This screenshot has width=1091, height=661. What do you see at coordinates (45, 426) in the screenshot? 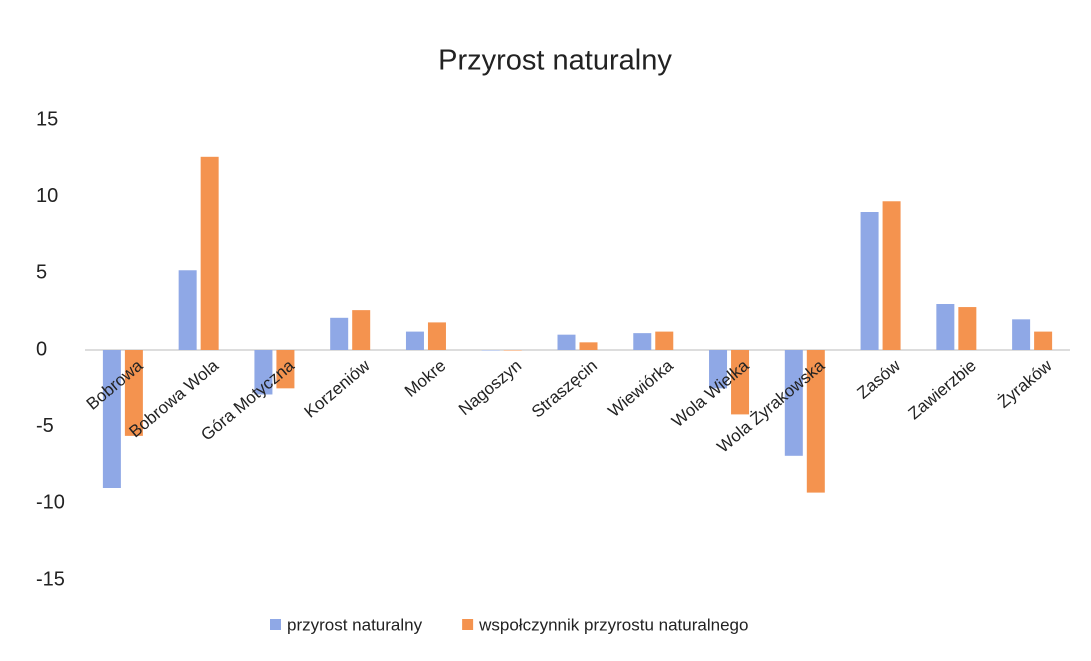
I see `y-tick-label: -5` at bounding box center [45, 426].